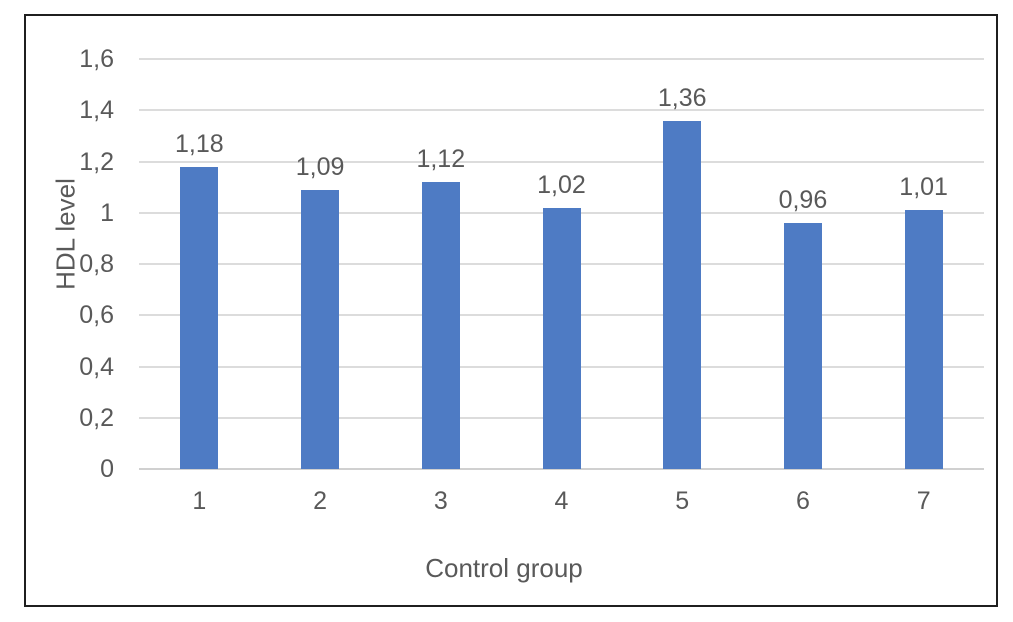 Image resolution: width=1013 pixels, height=622 pixels. What do you see at coordinates (107, 469) in the screenshot?
I see `y-tick-label: 0` at bounding box center [107, 469].